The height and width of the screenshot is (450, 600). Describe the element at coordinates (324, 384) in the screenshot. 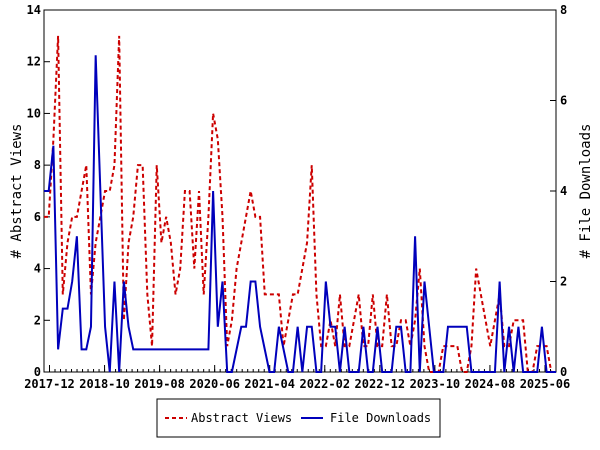

I see `x-tick-label: 2022-02` at that location.